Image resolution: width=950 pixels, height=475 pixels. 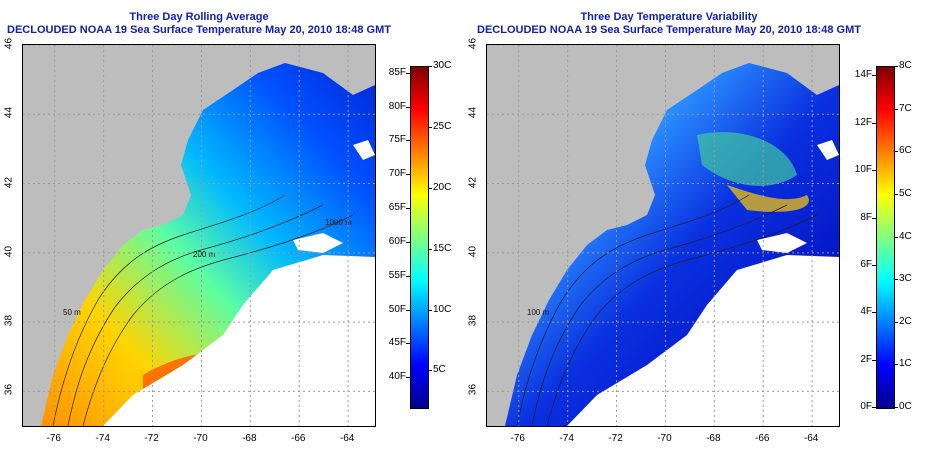 I want to click on variability-band, so click(x=747, y=158).